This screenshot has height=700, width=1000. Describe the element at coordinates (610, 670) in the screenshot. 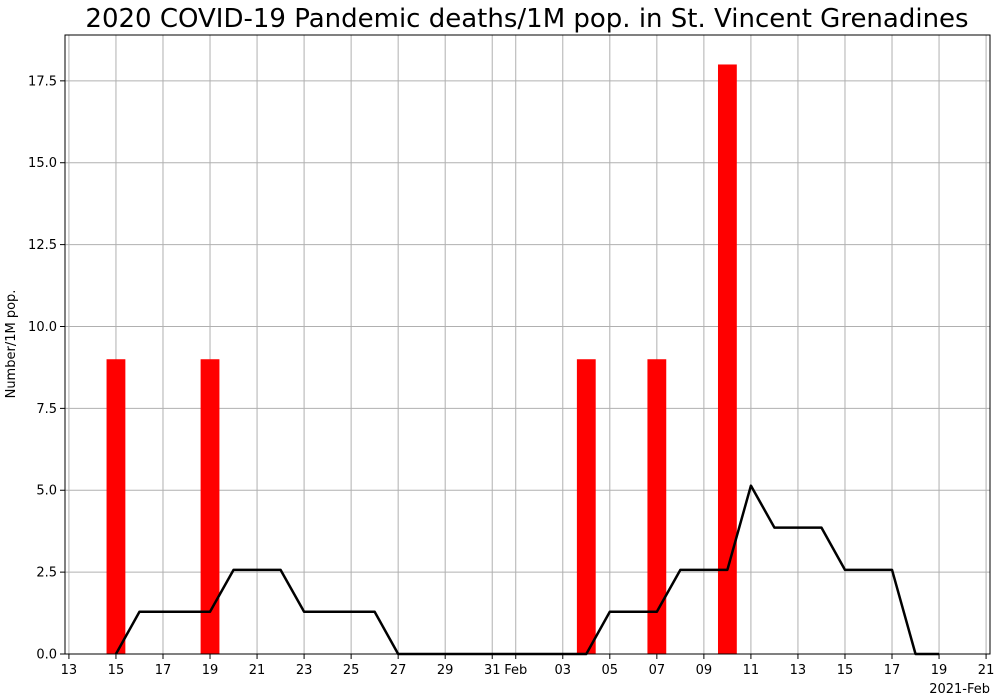

I see `x-tick-label: 05` at that location.